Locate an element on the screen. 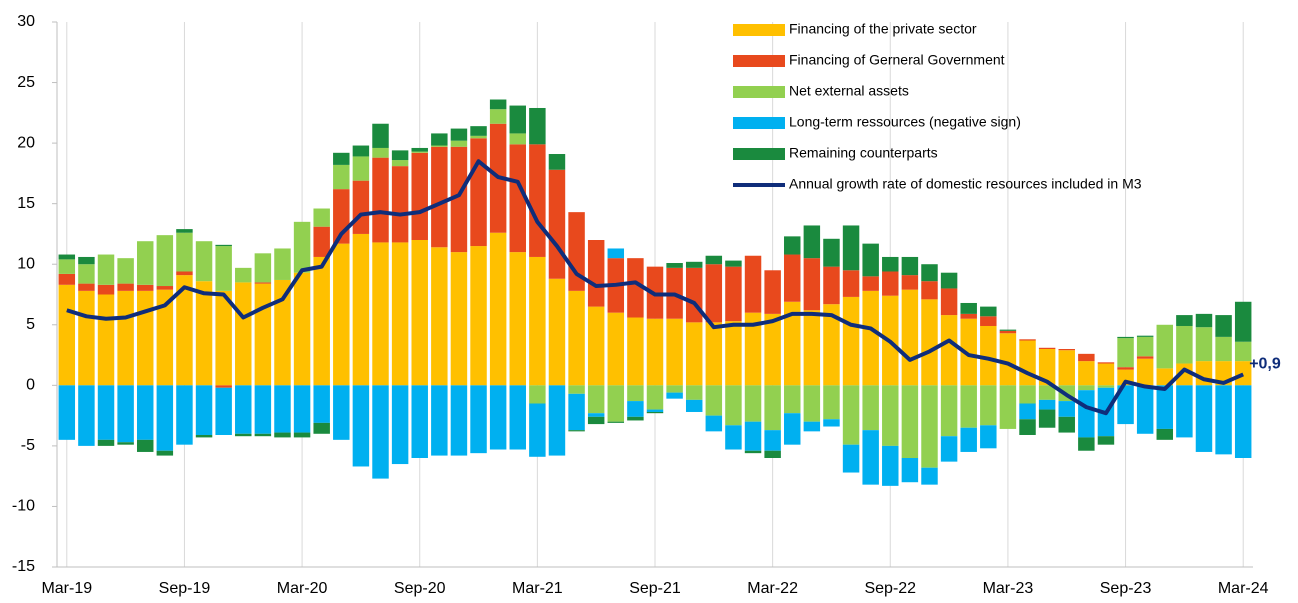  x-tick-label: Mar-22 is located at coordinates (772, 588).